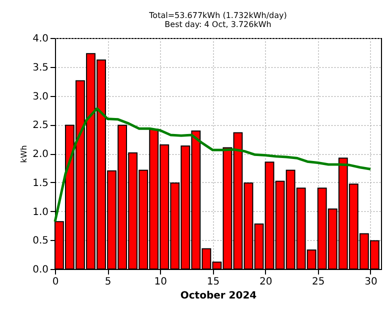 Image resolution: width=390 pixels, height=321 pixels. I want to click on y-tick-label: 1.5, so click(40, 183).